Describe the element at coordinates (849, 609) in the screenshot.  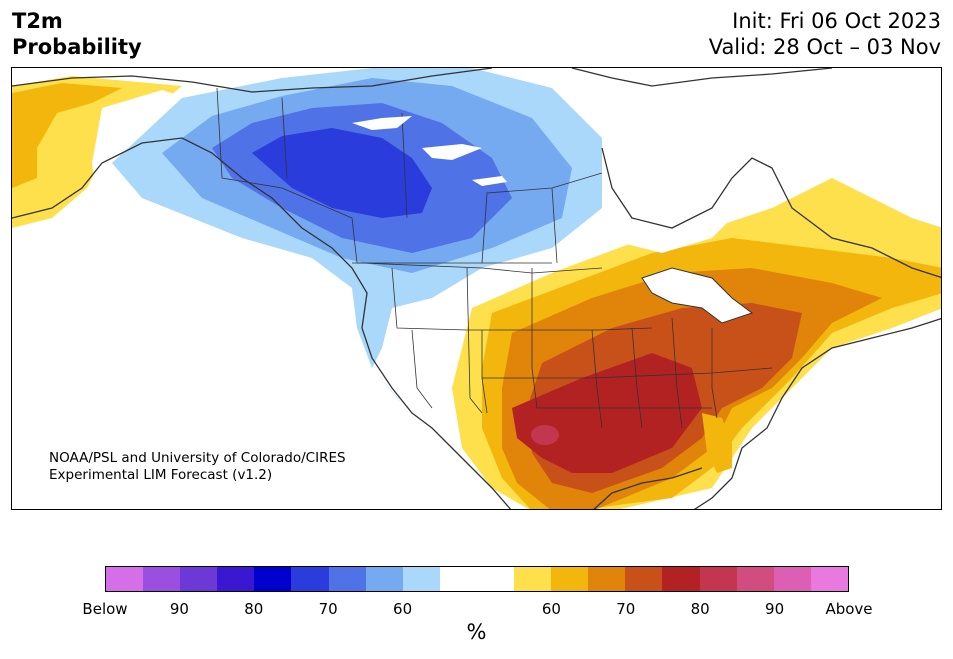
I see `colorbar-tick-label: Above` at that location.